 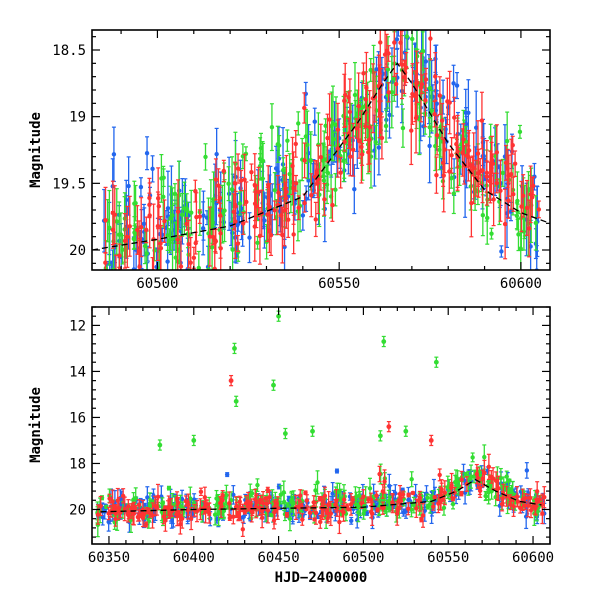 What do you see at coordinates (77, 510) in the screenshot?
I see `bottom-y-tick-label: 20` at bounding box center [77, 510].